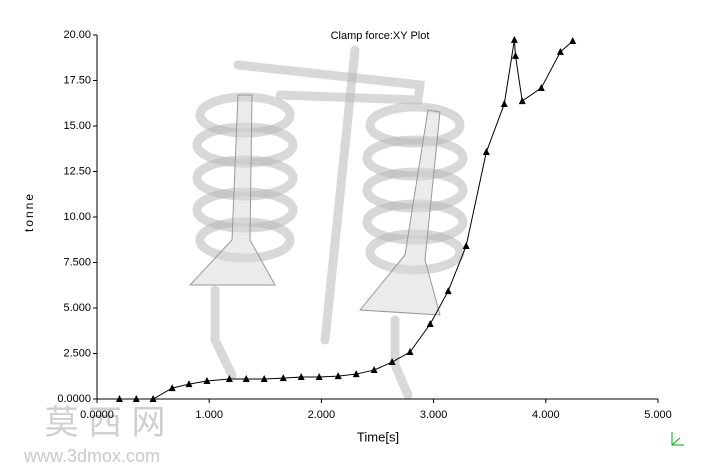 Image resolution: width=704 pixels, height=469 pixels. Describe the element at coordinates (677, 439) in the screenshot. I see `axis-triad` at that location.